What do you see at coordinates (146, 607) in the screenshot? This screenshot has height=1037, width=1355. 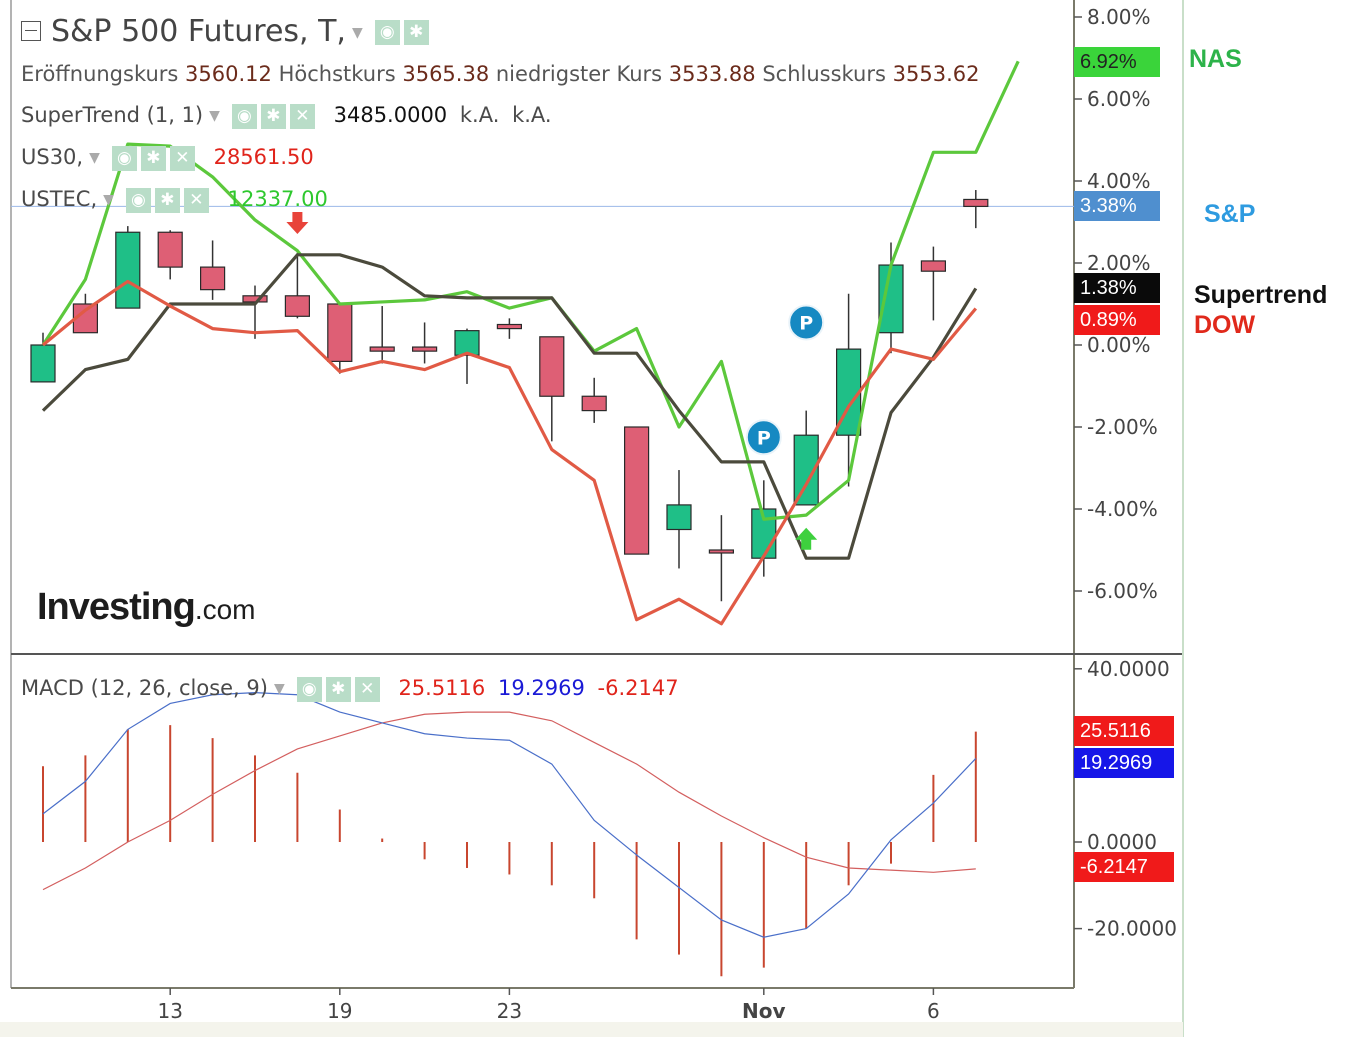 I see `investing-logo: Investing.com` at bounding box center [146, 607].